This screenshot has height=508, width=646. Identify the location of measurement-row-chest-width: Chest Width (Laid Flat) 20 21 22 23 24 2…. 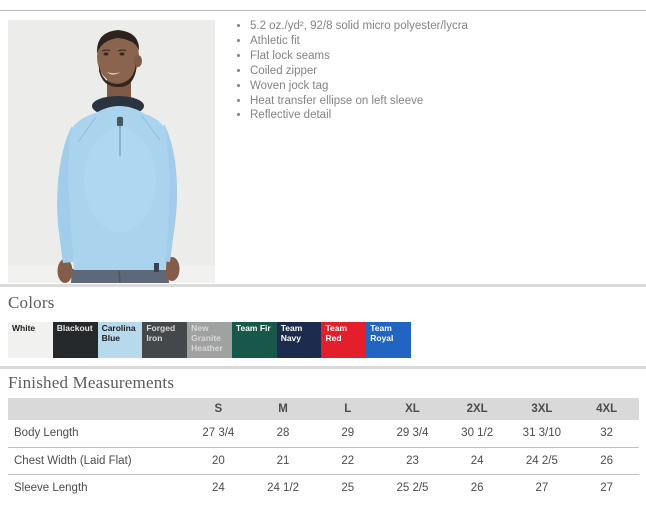
(323, 460).